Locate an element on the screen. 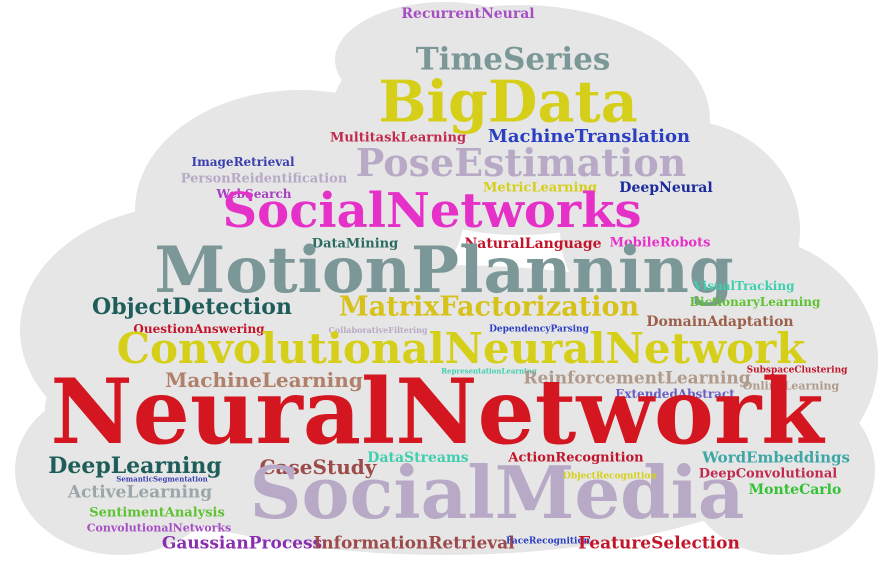  word-naturallanguage: NaturalLanguage is located at coordinates (533, 244).